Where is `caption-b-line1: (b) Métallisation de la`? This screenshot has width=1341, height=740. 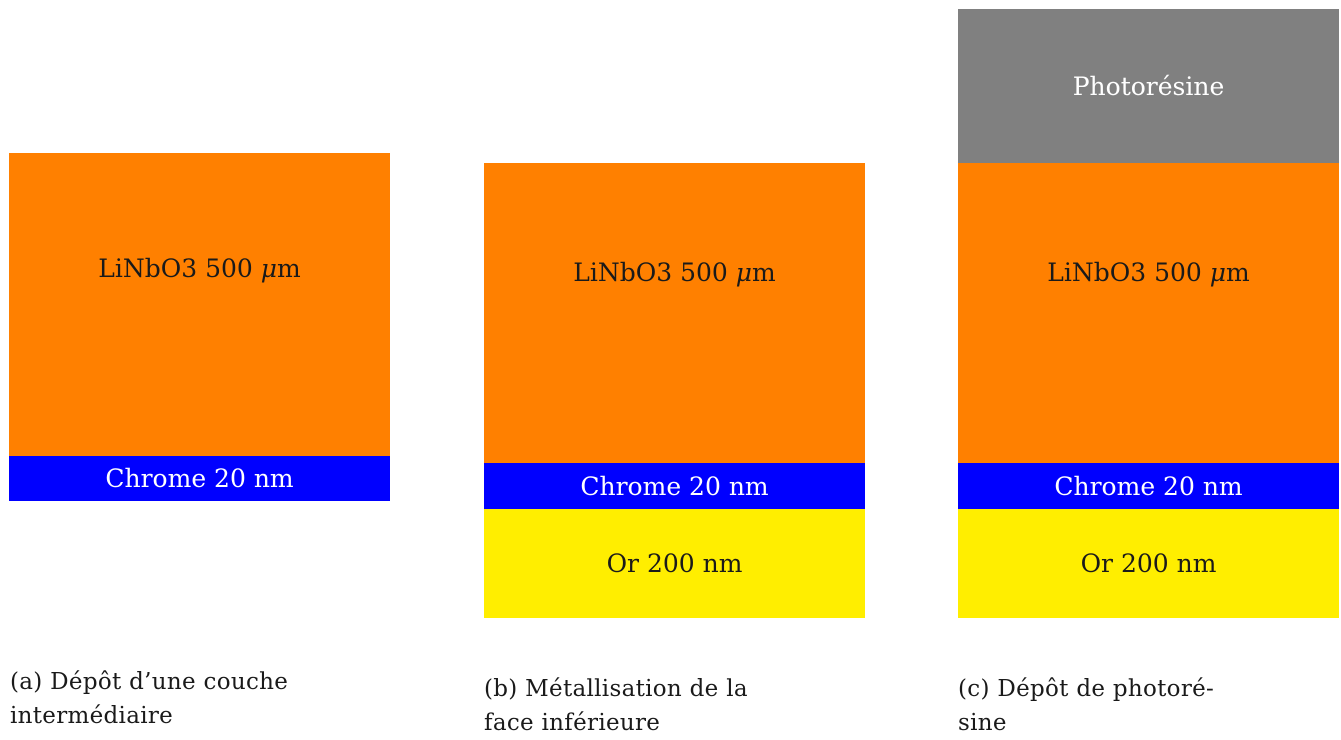 caption-b-line1: (b) Métallisation de la is located at coordinates (616, 689).